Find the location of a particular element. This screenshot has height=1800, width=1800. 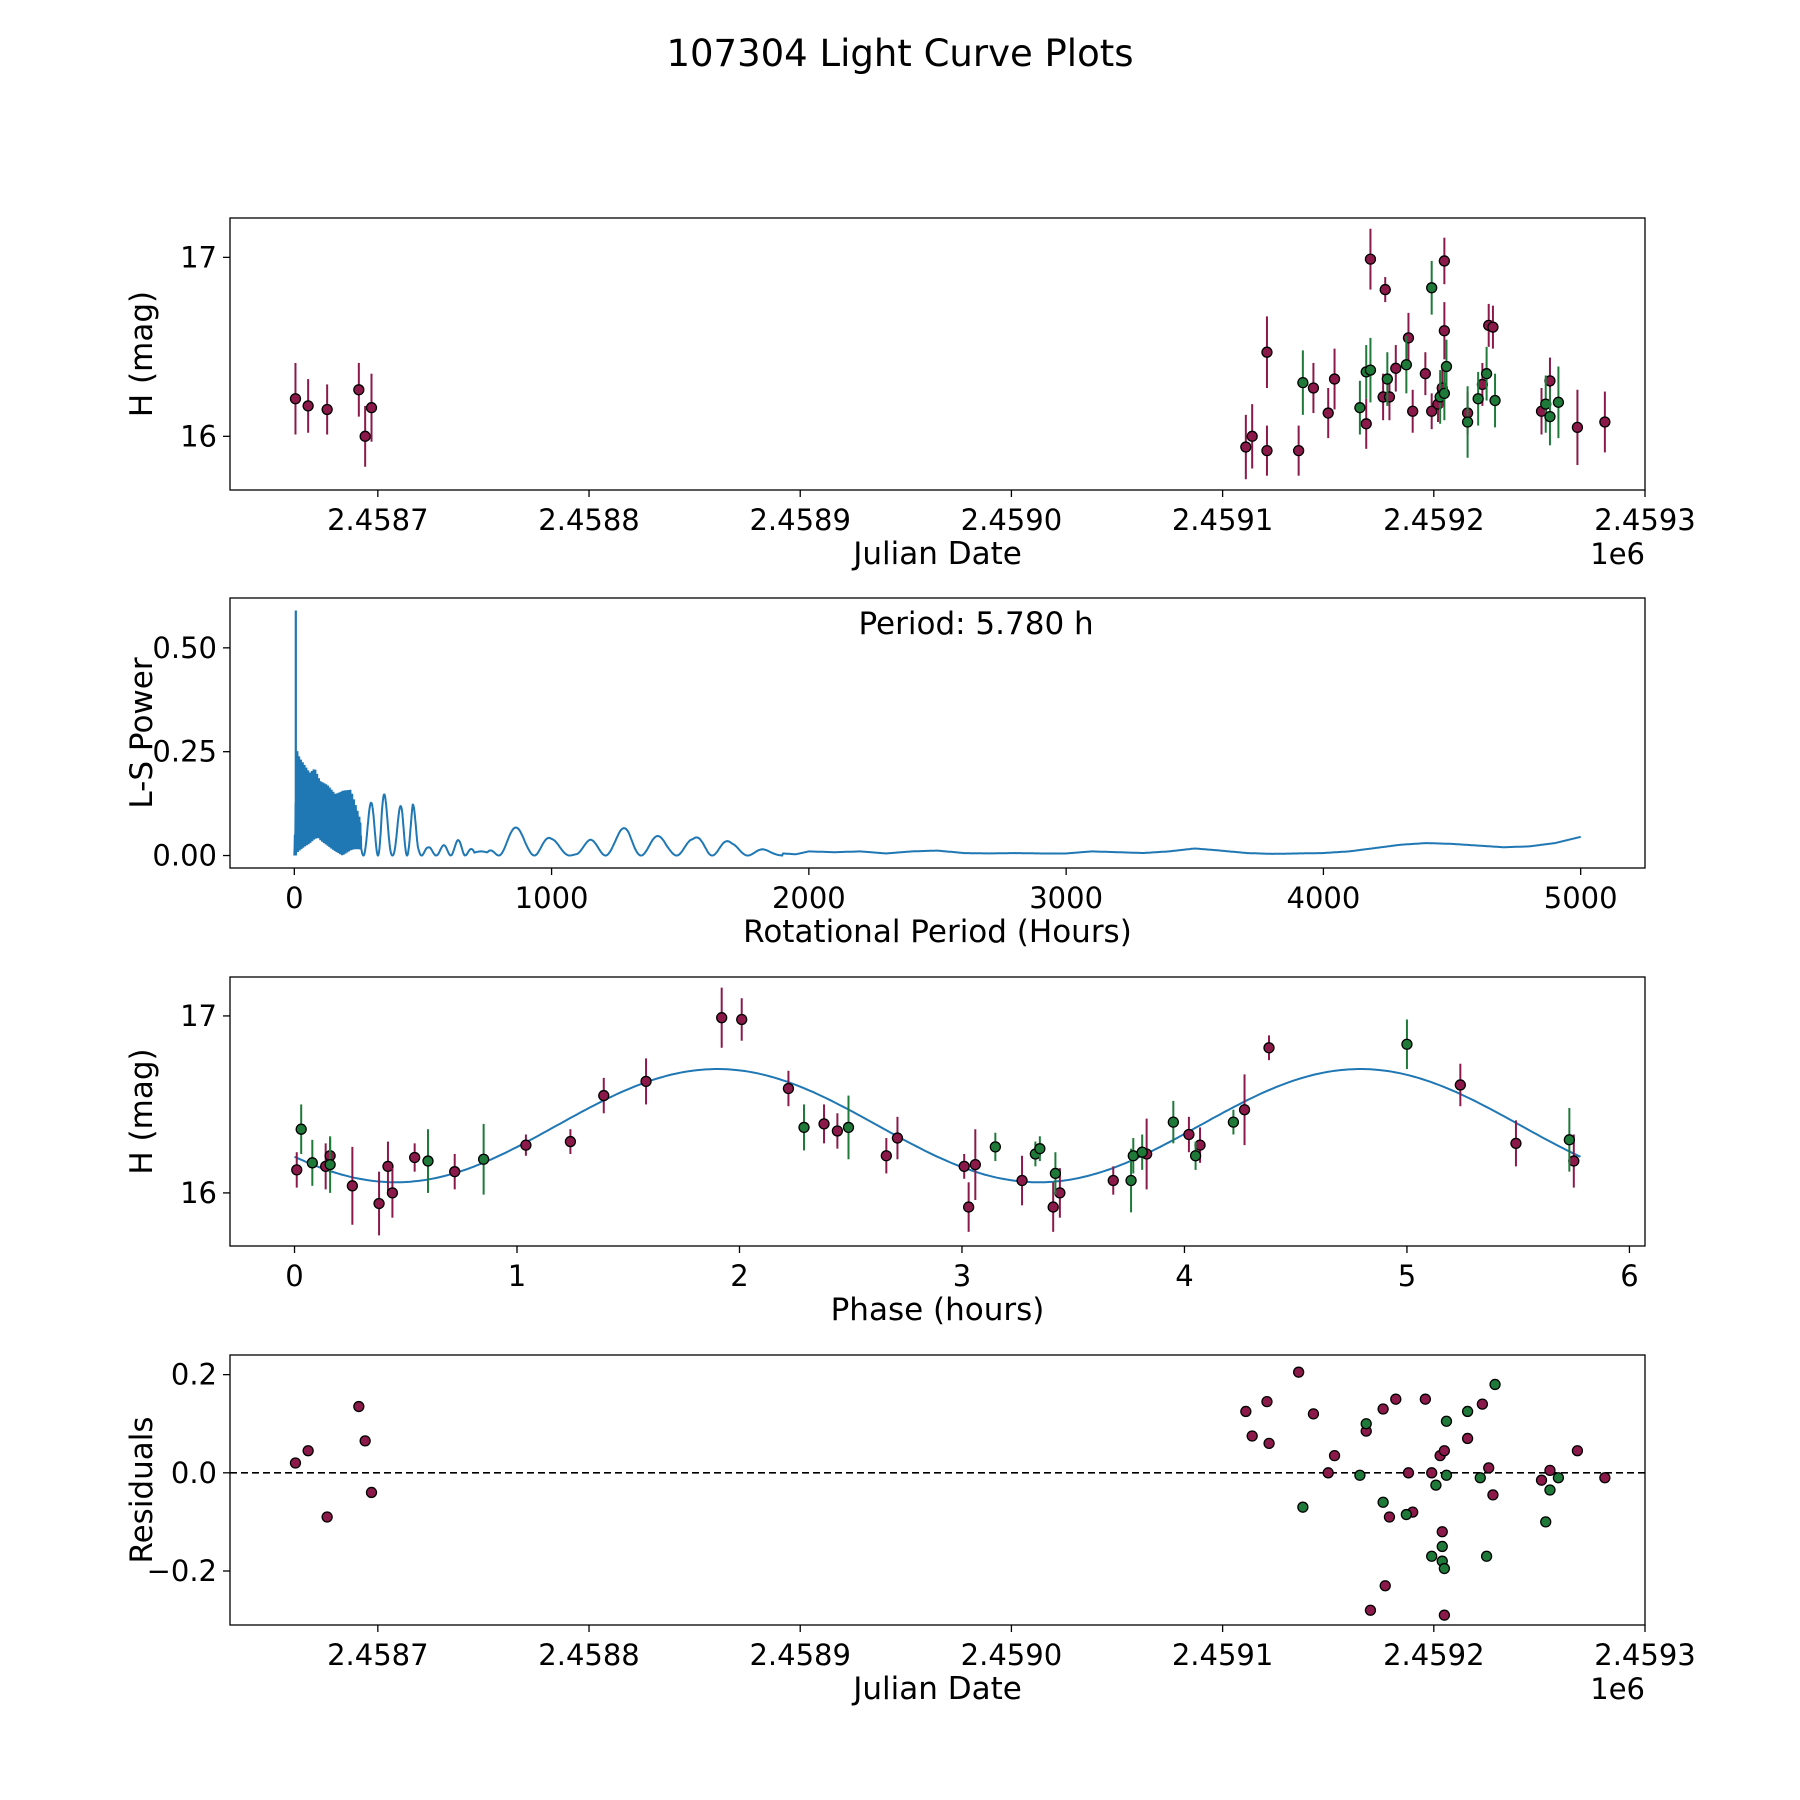

x-axis-label: Phase (hours) is located at coordinates (938, 1310).